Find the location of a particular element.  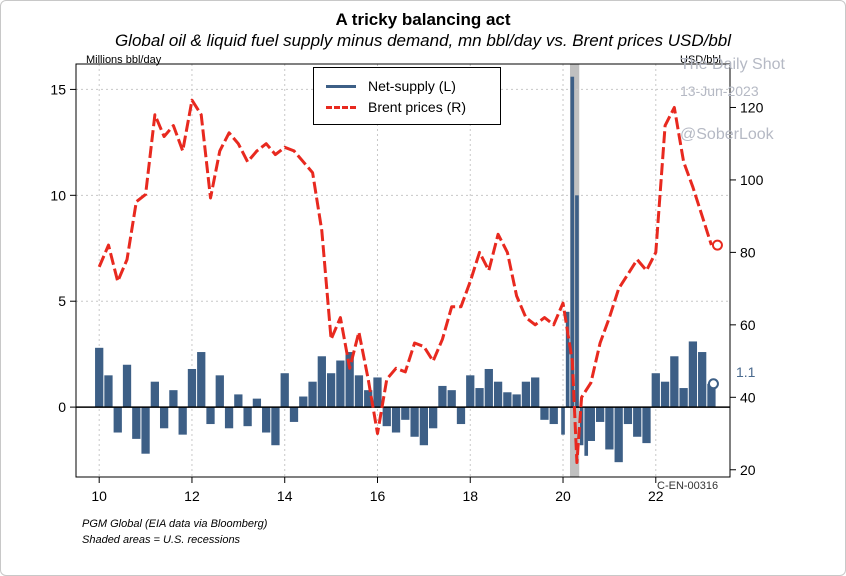

y-left-tick-label: 10 is located at coordinates (58, 195).